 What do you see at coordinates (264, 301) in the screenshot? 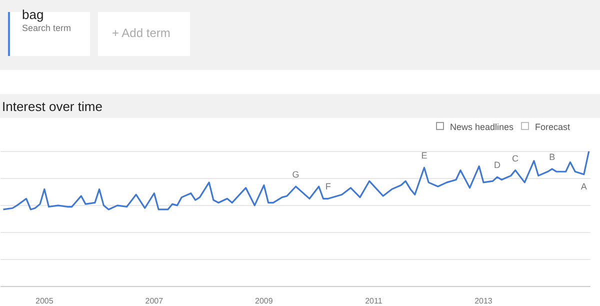
I see `x-tick-label: 2009` at bounding box center [264, 301].